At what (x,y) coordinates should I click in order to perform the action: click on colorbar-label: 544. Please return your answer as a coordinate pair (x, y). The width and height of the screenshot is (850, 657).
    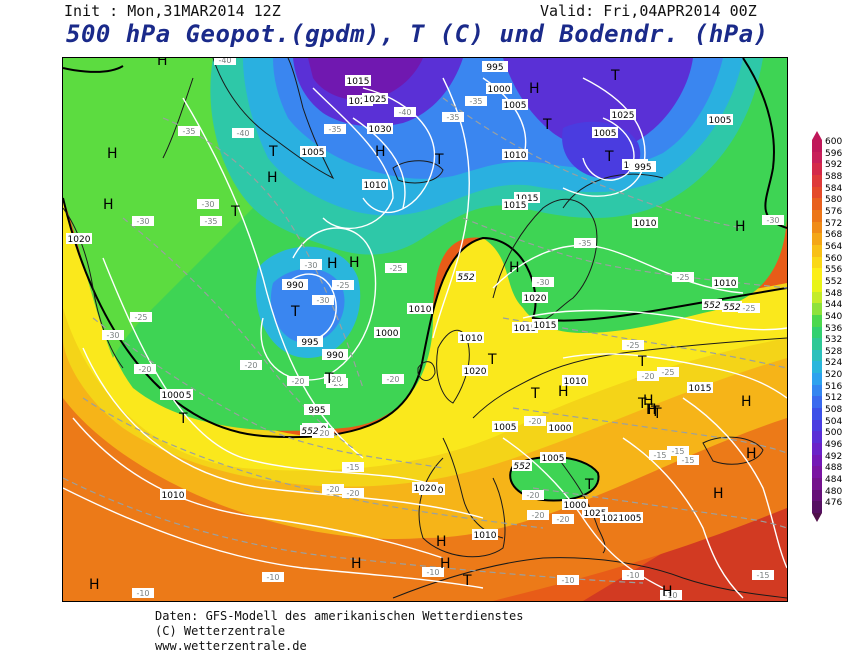
    Looking at the image, I should click on (834, 305).